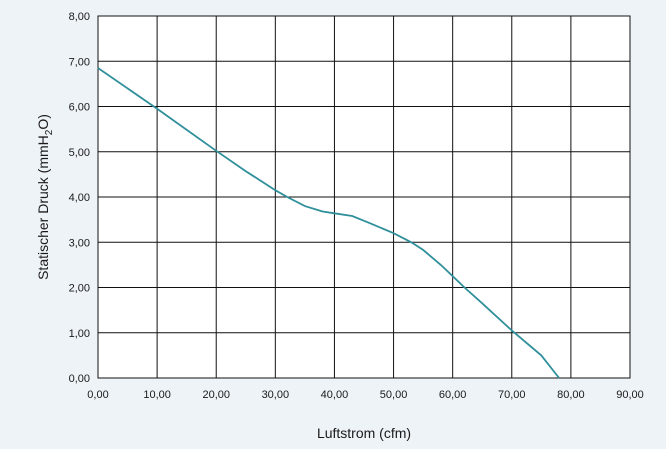 The width and height of the screenshot is (666, 449). Describe the element at coordinates (79, 108) in the screenshot. I see `y-tick-label: 6,00` at that location.